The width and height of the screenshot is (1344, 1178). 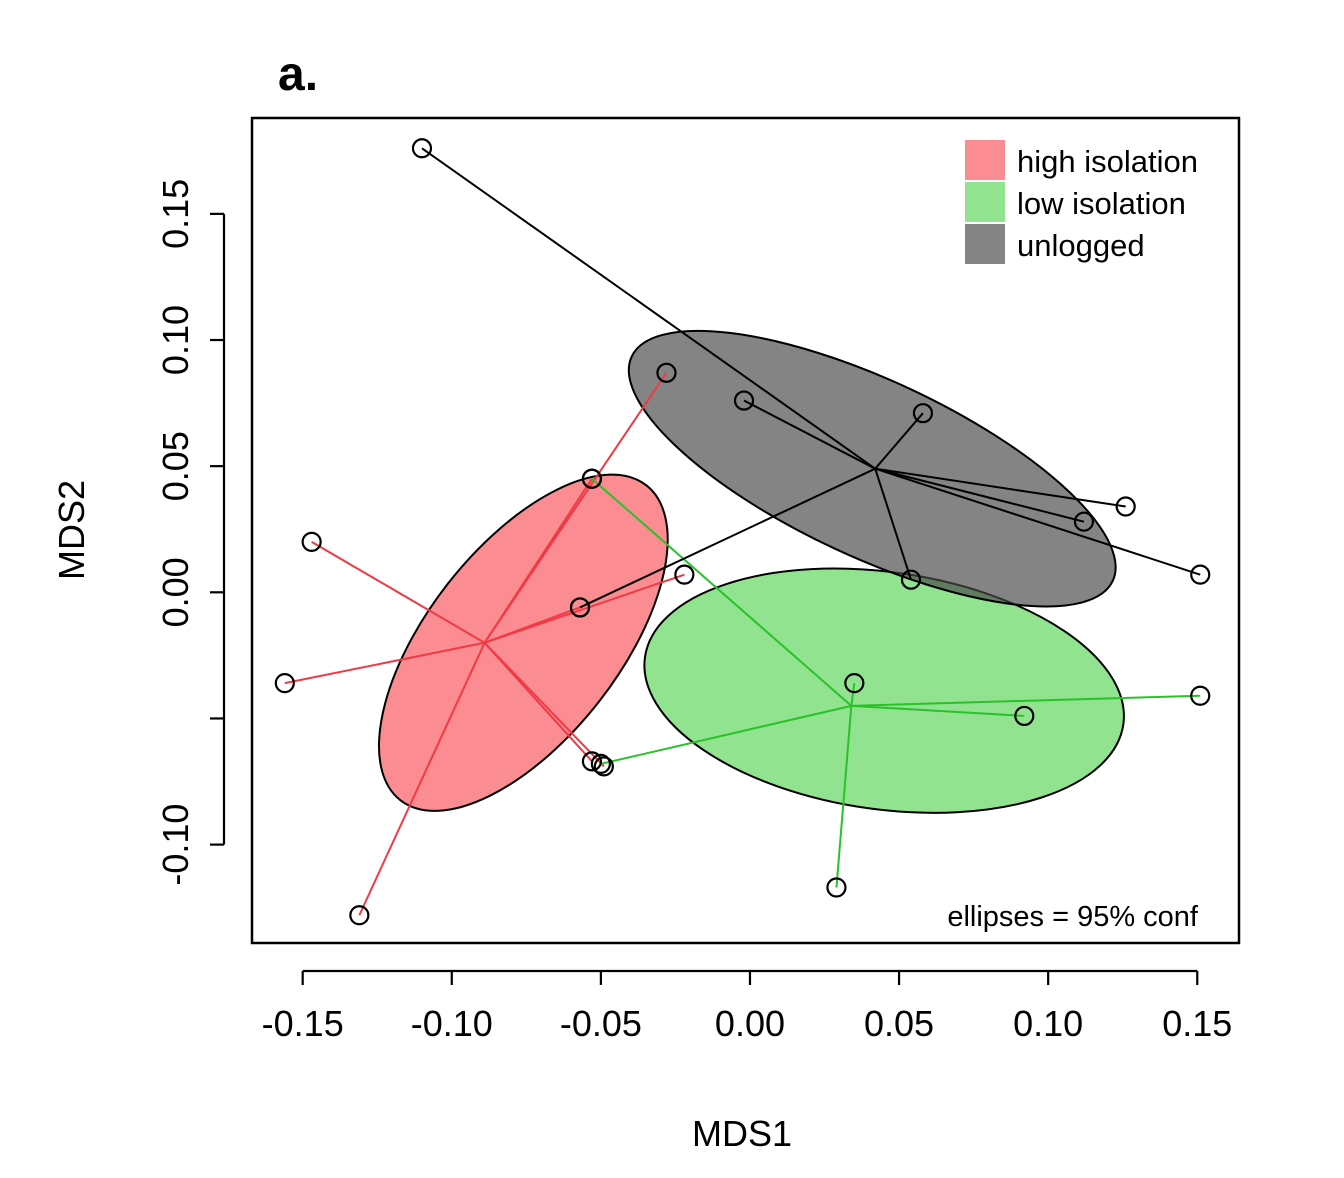 What do you see at coordinates (601, 1023) in the screenshot?
I see `x-tick-label-2: -0.05` at bounding box center [601, 1023].